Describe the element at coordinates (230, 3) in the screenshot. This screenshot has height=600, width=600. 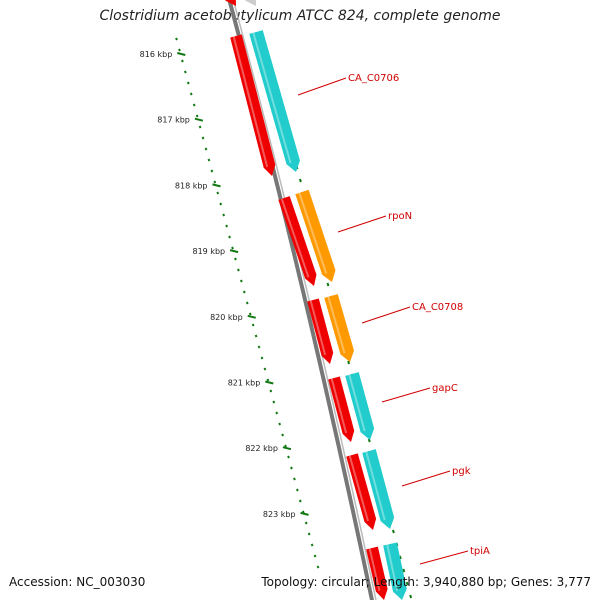
I see `cds-arrow-partial` at that location.